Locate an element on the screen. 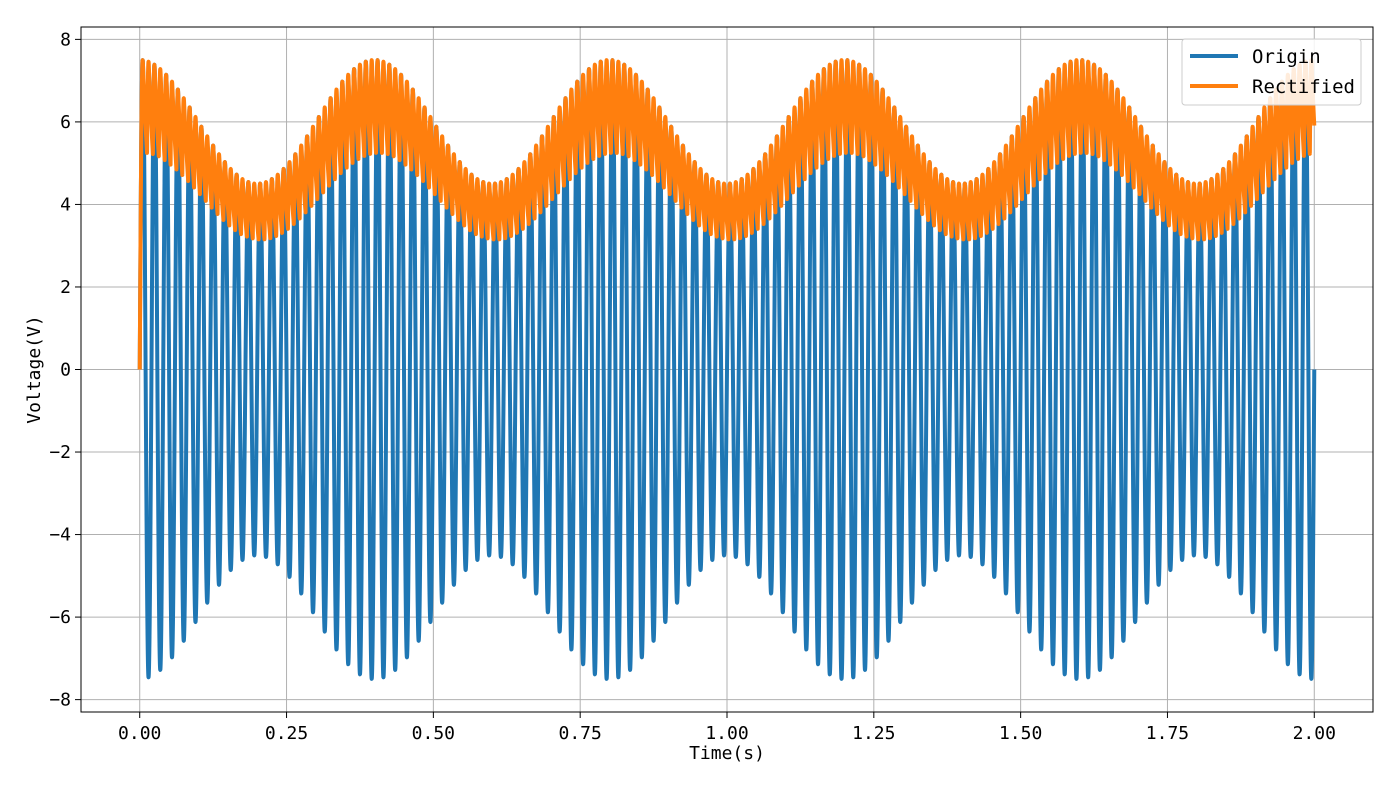 This screenshot has height=787, width=1400. y-tick-label: 0 is located at coordinates (65, 370).